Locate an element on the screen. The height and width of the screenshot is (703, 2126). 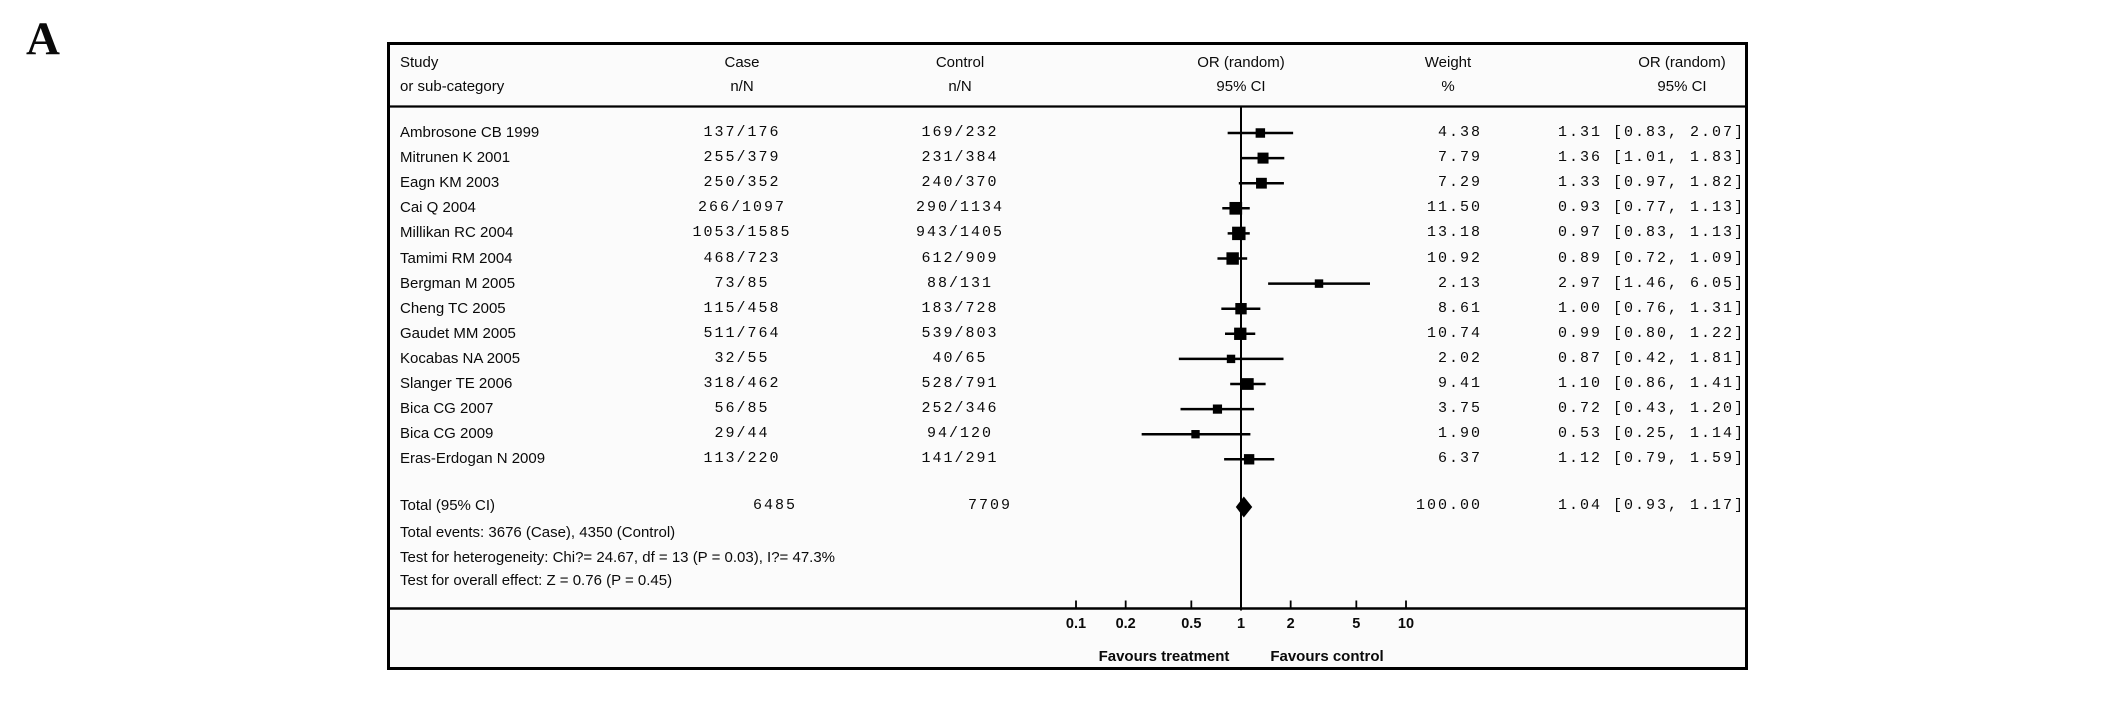
control-n: 40/65 is located at coordinates (960, 358).